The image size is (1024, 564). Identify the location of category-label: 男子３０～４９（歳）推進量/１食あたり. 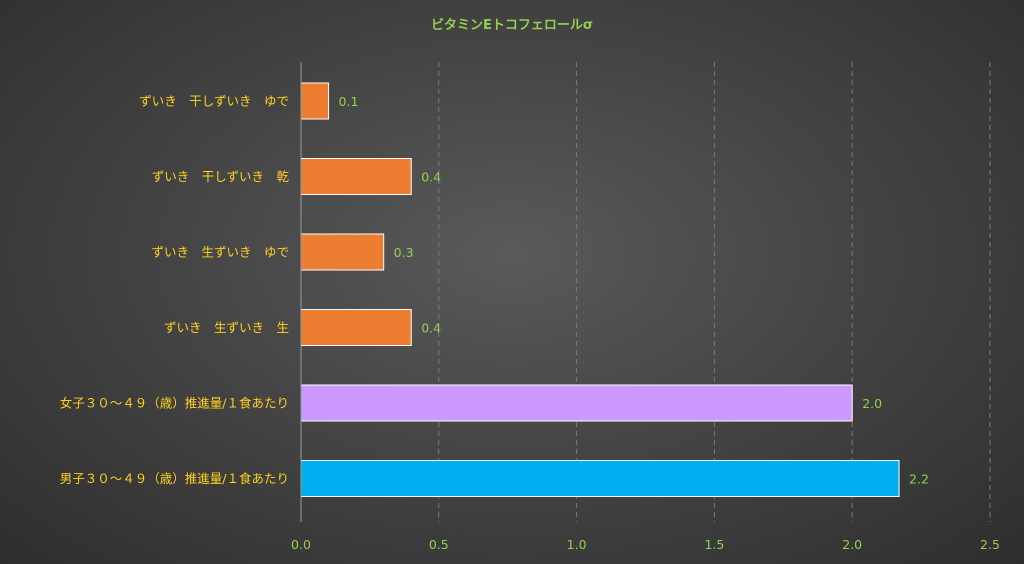
(174, 478).